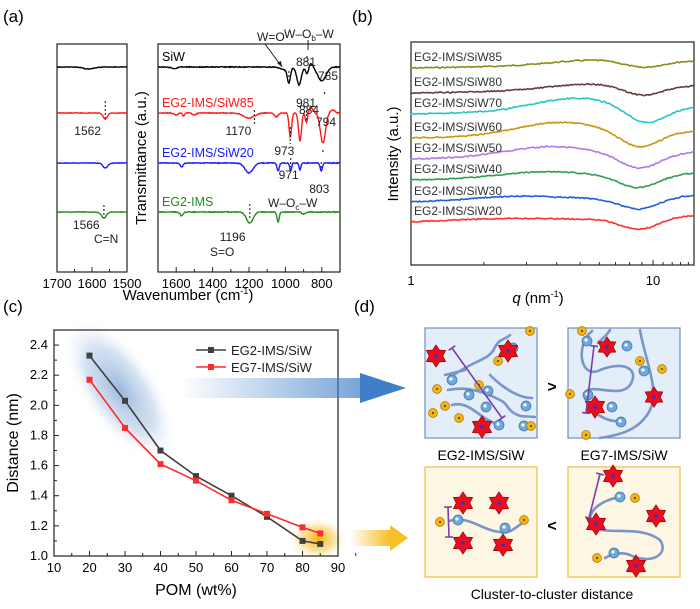  I want to click on panel-a-series-label: EG2-IMS/SiW20, so click(208, 153).